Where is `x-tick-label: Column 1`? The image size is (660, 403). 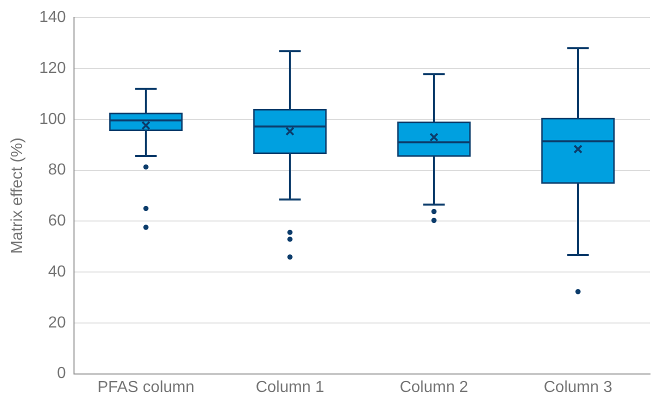
x-tick-label: Column 1 is located at coordinates (290, 387).